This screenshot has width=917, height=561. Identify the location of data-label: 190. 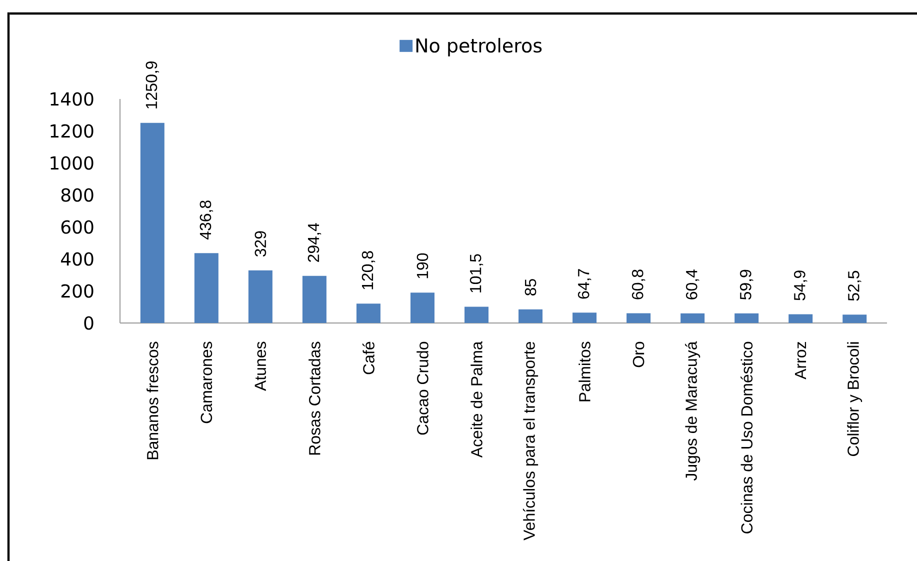
(422, 265).